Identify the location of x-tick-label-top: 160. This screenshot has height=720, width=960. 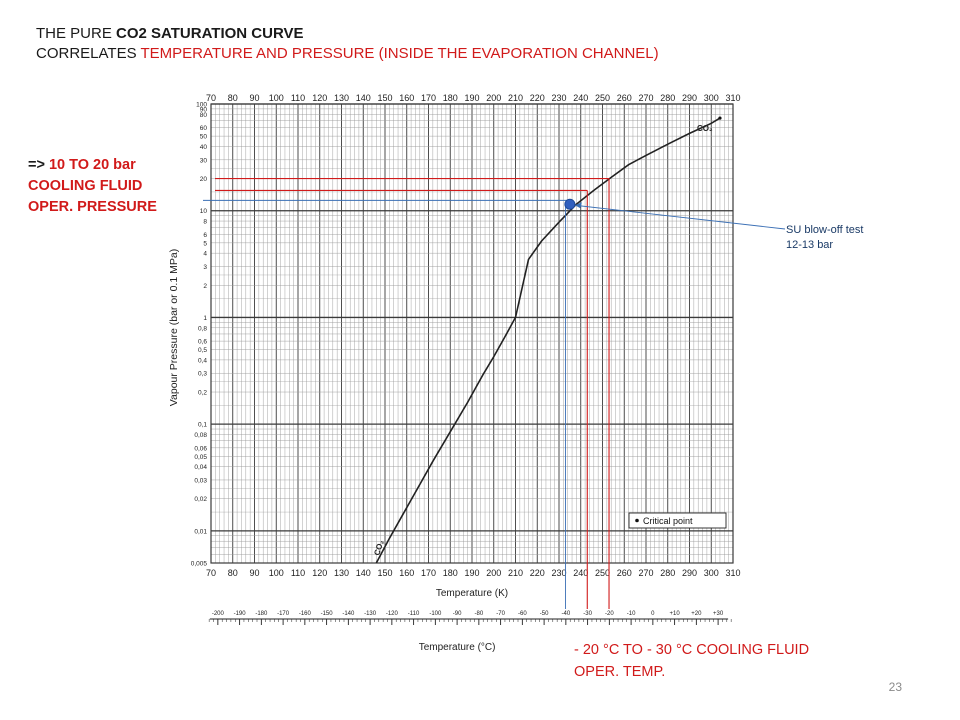
(406, 98).